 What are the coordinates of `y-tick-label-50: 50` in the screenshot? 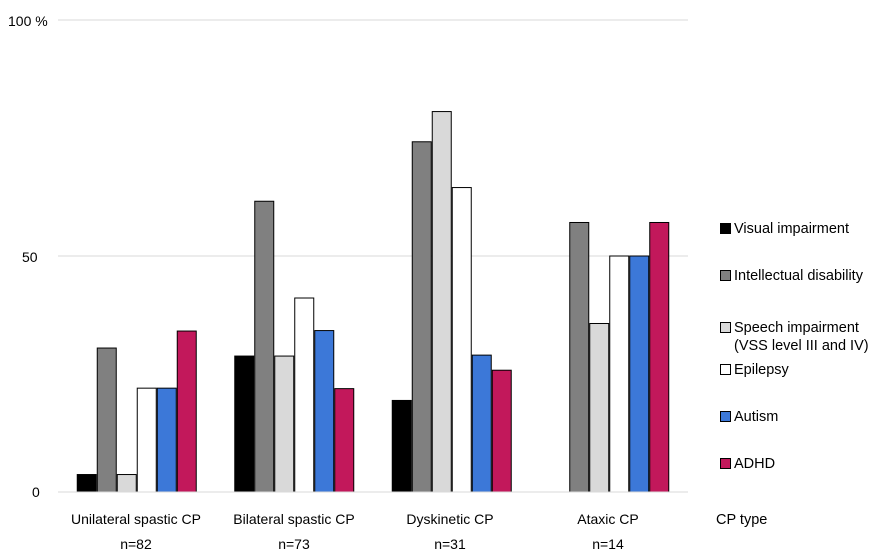 It's located at (30, 257).